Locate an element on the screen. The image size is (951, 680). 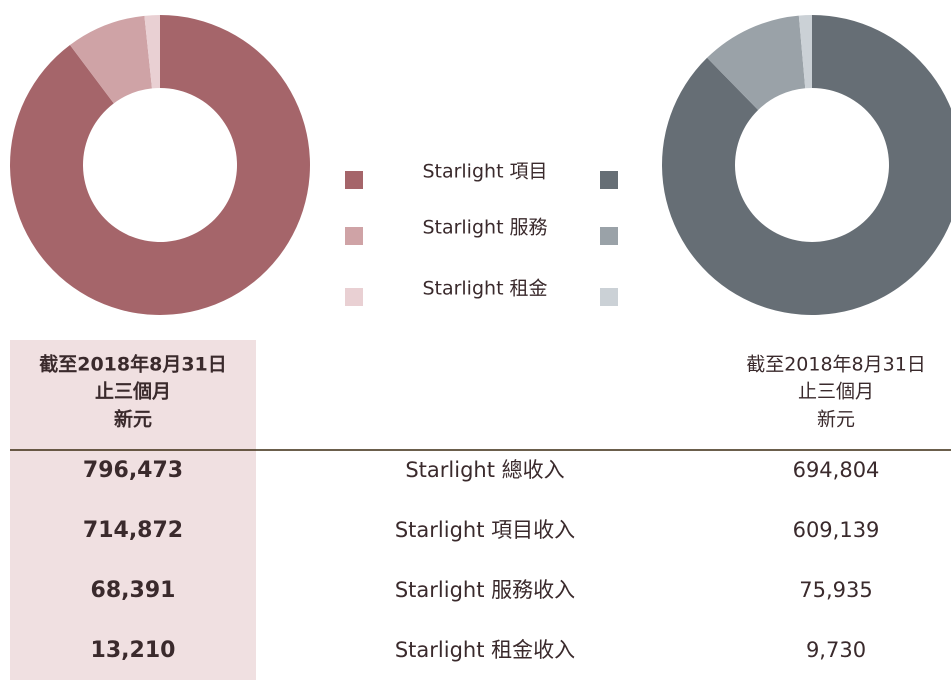
cell-value: 694,804 is located at coordinates (836, 470).